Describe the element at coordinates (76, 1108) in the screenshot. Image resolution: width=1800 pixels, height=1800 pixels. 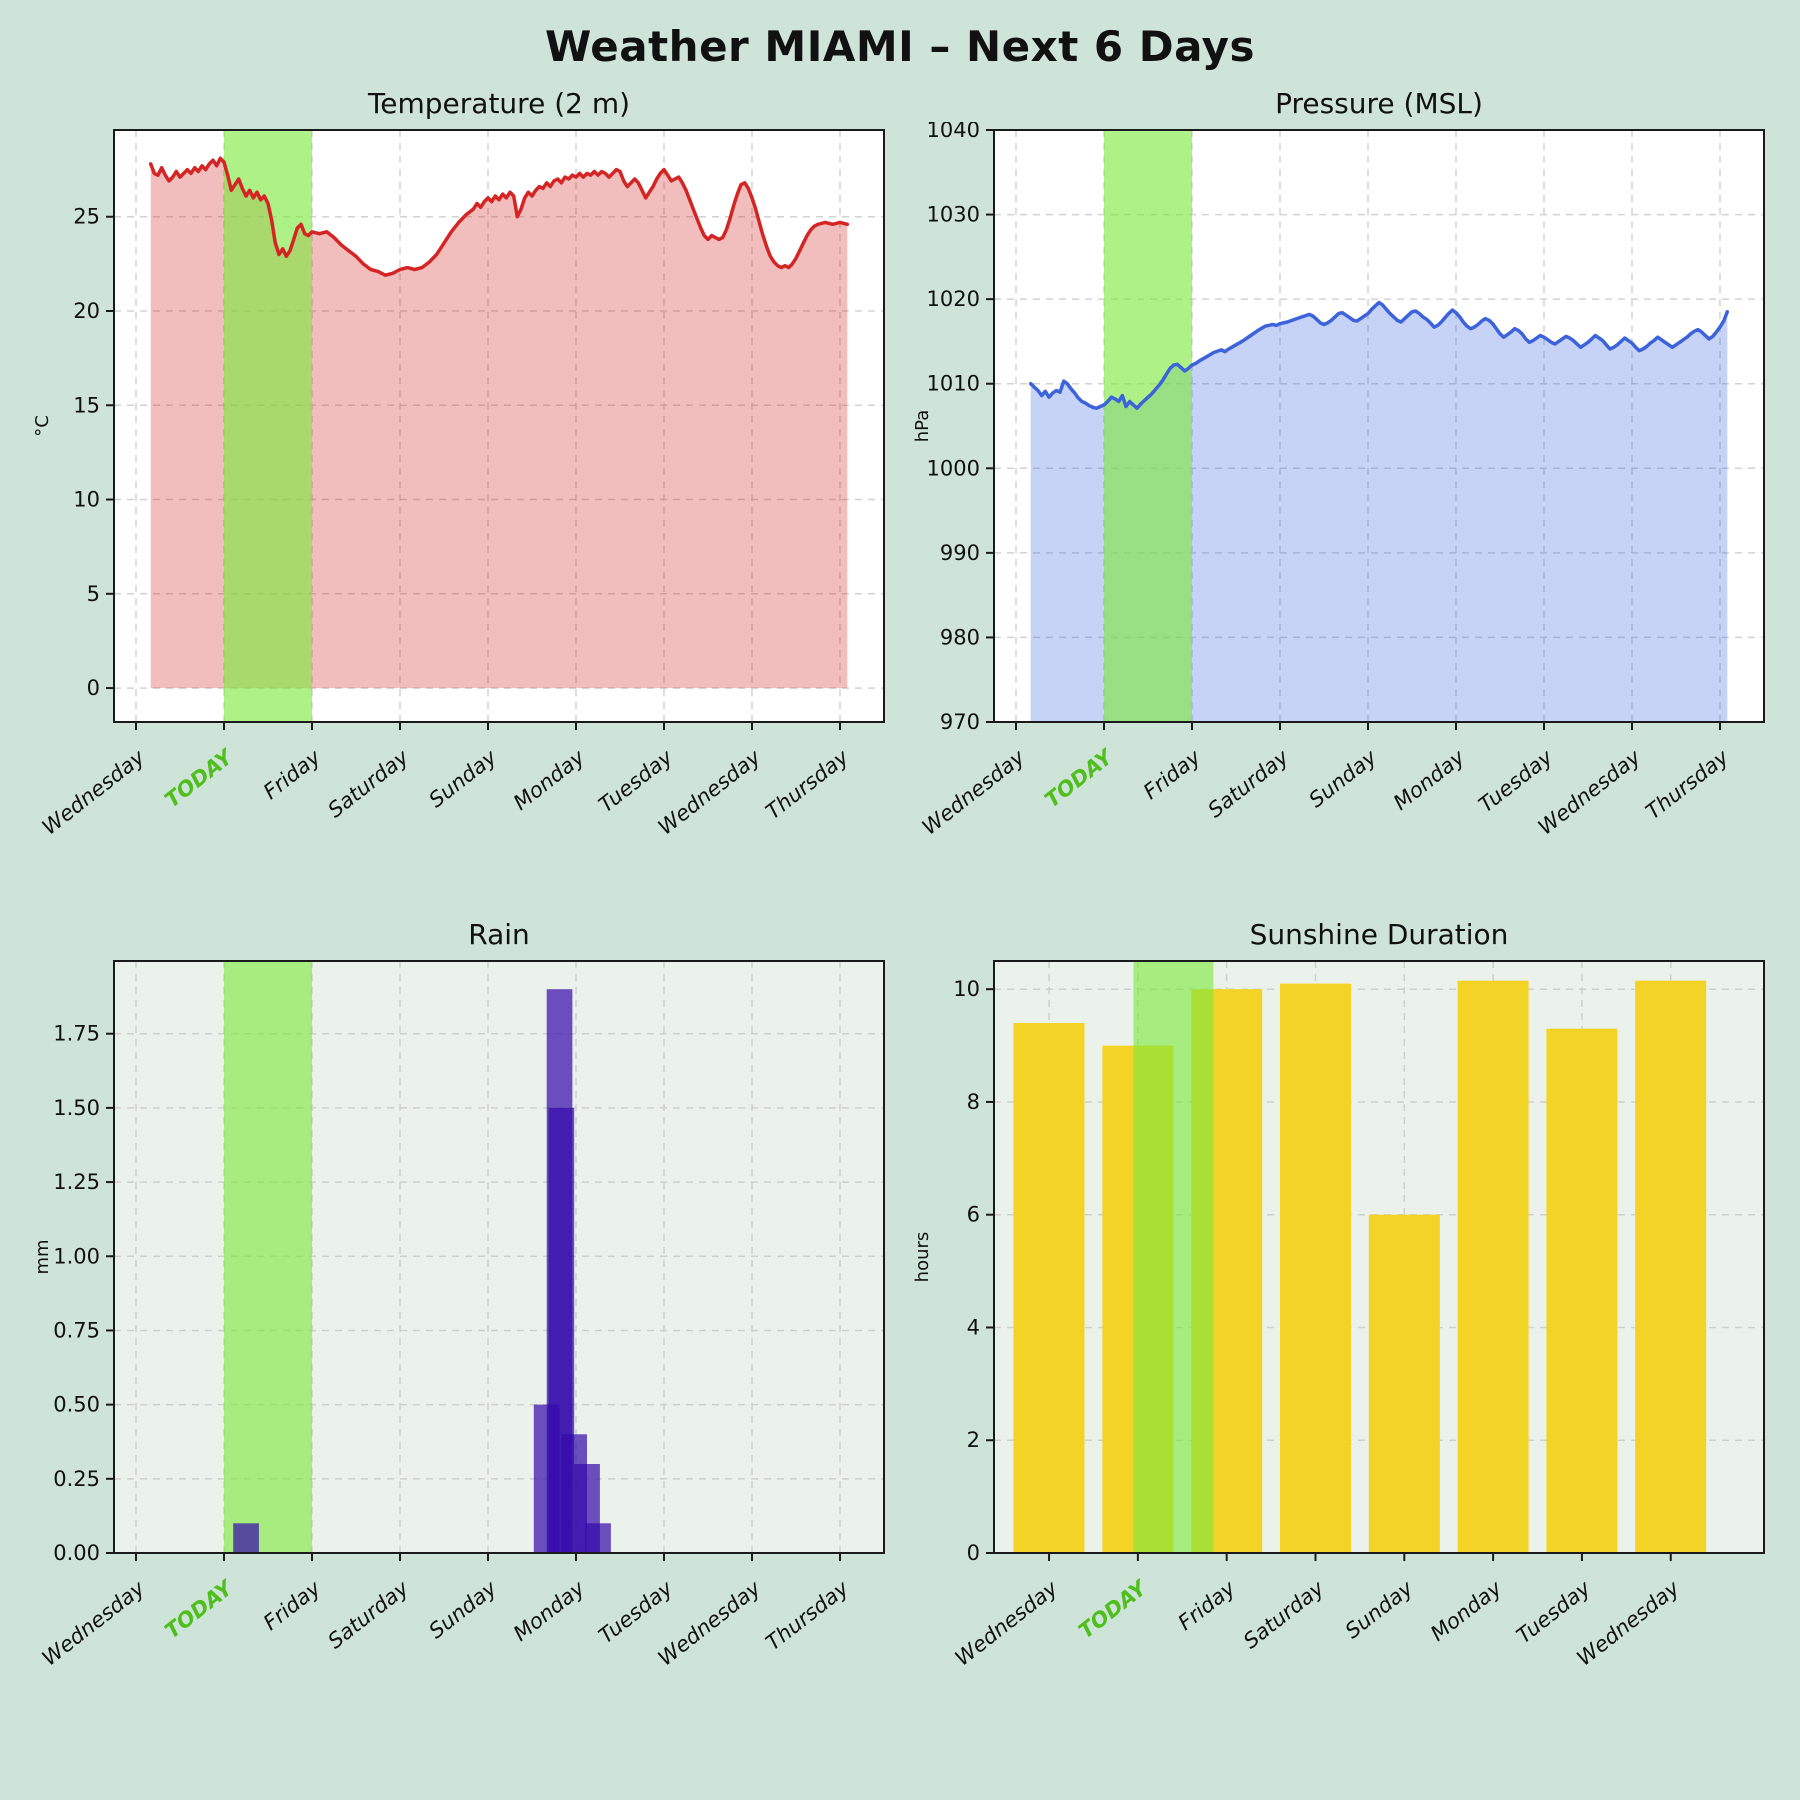
I see `y-tick-label: 1.50` at that location.